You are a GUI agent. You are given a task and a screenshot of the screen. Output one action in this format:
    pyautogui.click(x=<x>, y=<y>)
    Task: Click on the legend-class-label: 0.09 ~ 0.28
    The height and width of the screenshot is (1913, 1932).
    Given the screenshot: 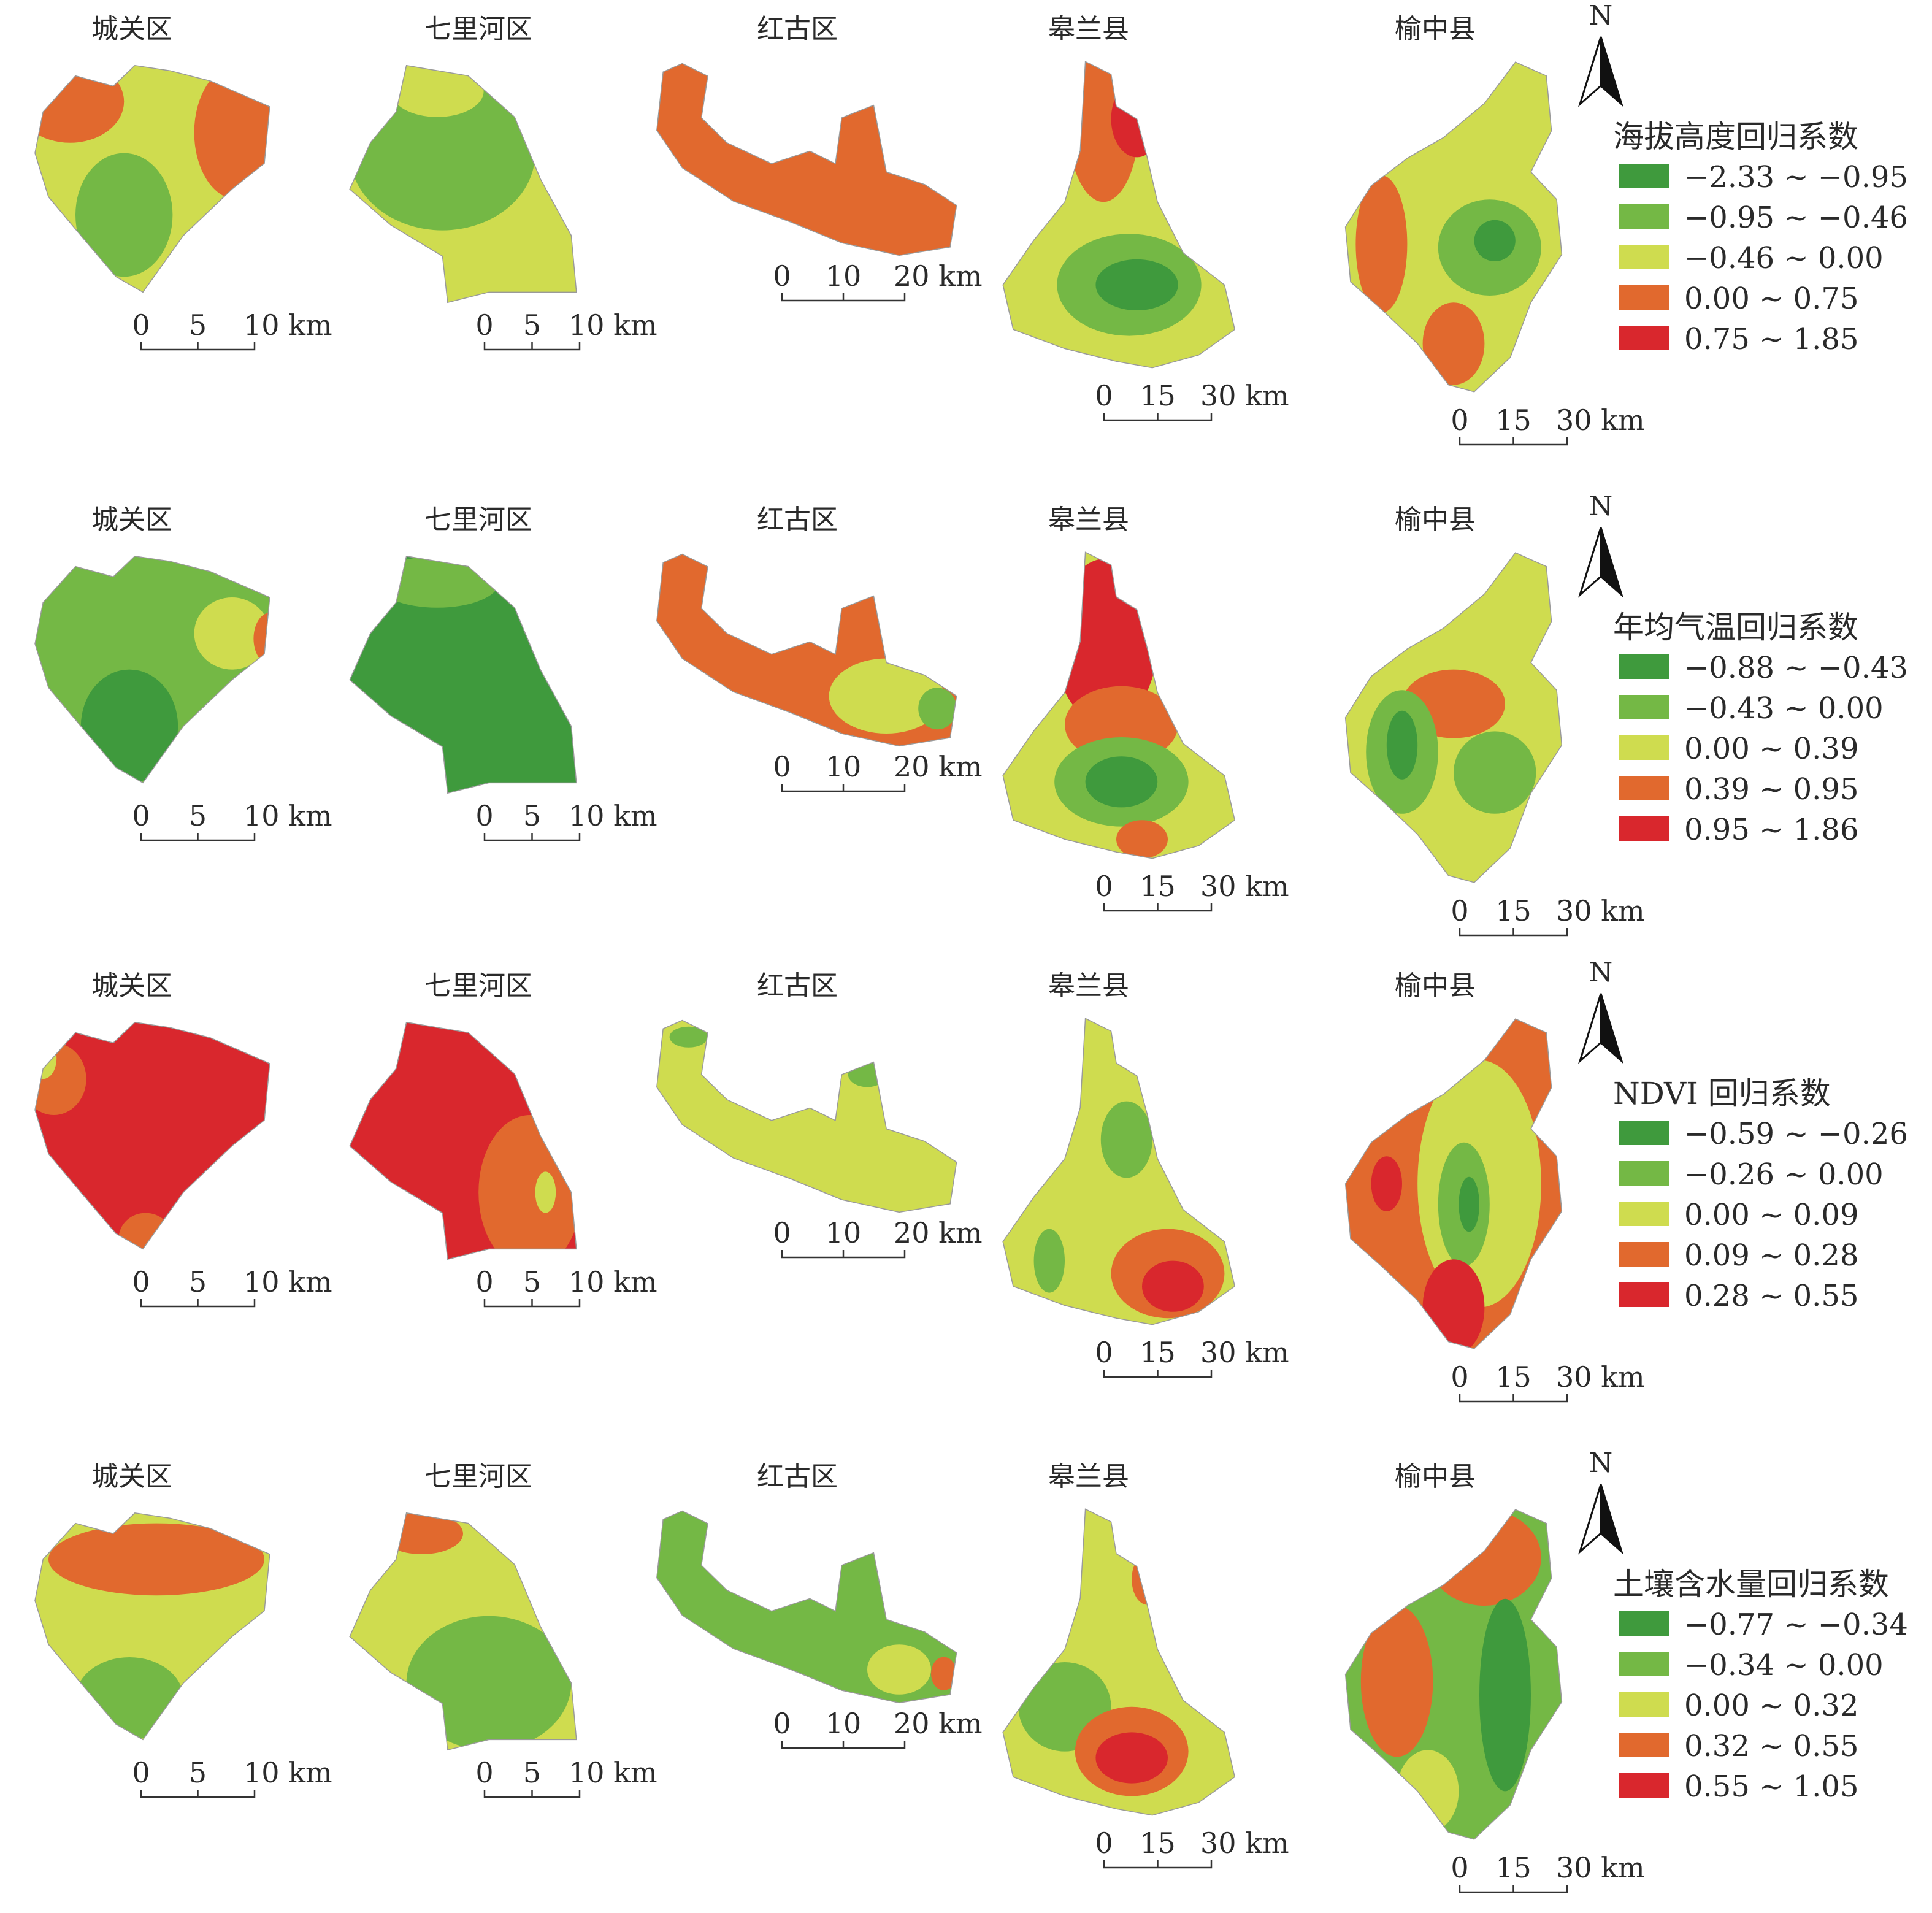 What is the action you would take?
    pyautogui.click(x=1771, y=1255)
    